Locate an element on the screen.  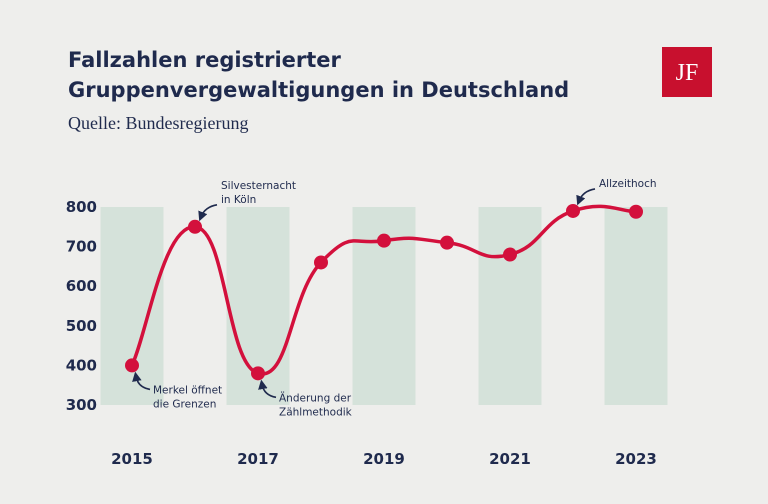
annotation: die Grenzen is located at coordinates (184, 404).